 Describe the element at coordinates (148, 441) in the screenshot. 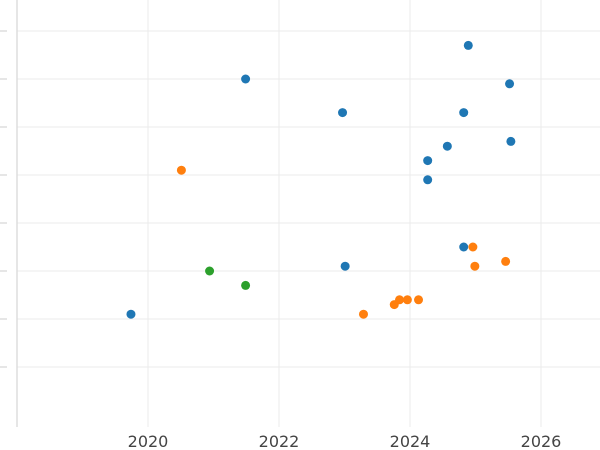

I see `x-tick-label: 2020` at that location.